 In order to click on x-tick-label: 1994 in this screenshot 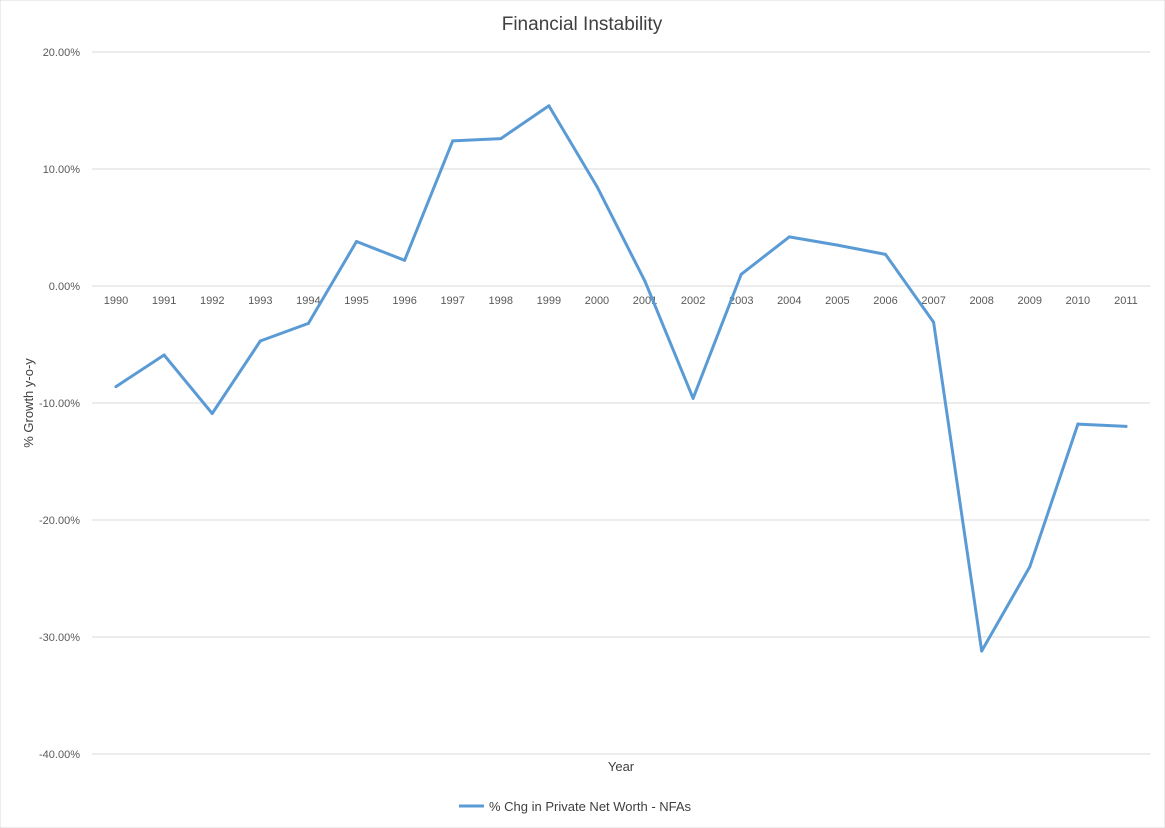, I will do `click(308, 301)`.